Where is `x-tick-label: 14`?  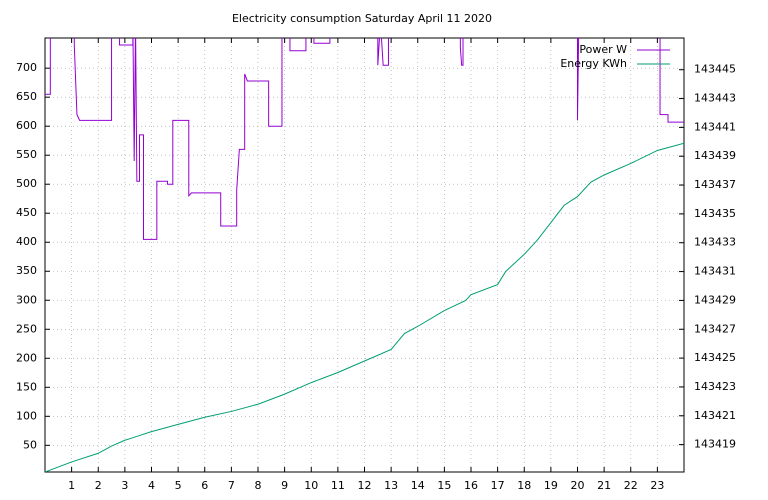 x-tick-label: 14 is located at coordinates (418, 485).